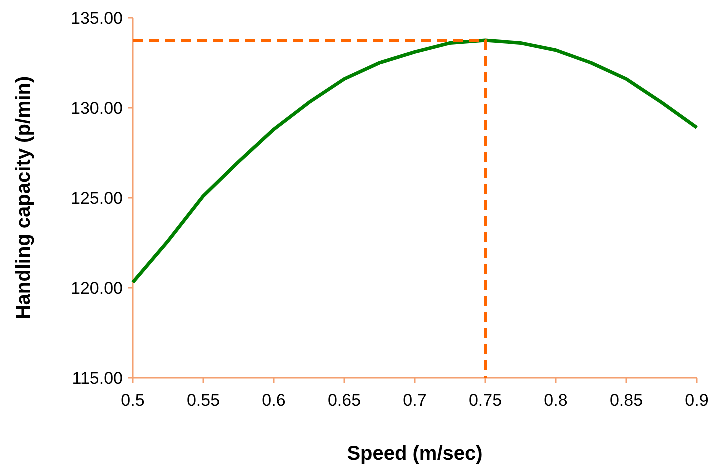 The height and width of the screenshot is (468, 714). I want to click on x-tick-label: 0.6, so click(274, 400).